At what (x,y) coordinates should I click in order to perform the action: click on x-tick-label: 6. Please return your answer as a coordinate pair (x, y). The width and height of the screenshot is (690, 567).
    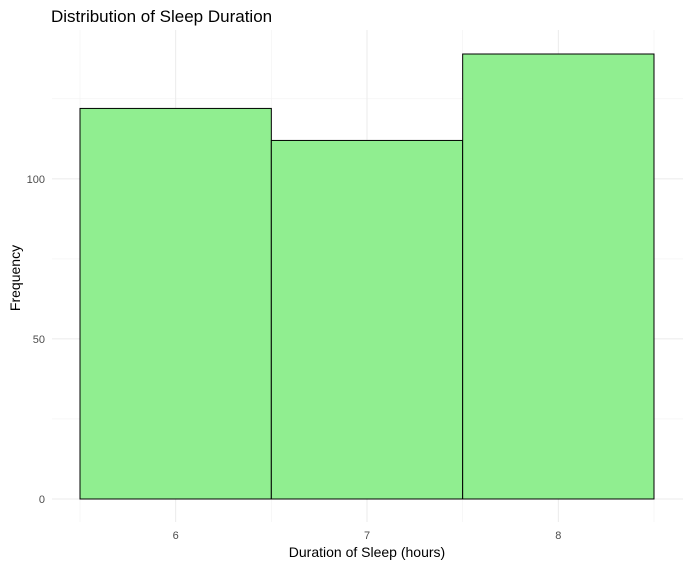
    Looking at the image, I should click on (176, 536).